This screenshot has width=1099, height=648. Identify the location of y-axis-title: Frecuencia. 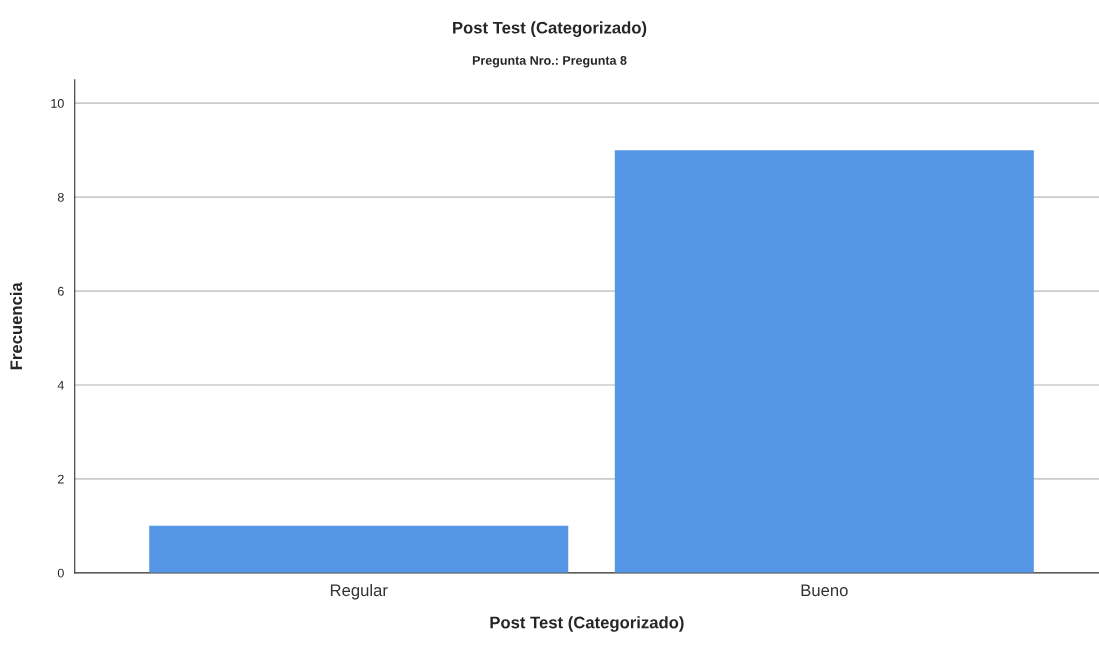
(16, 326).